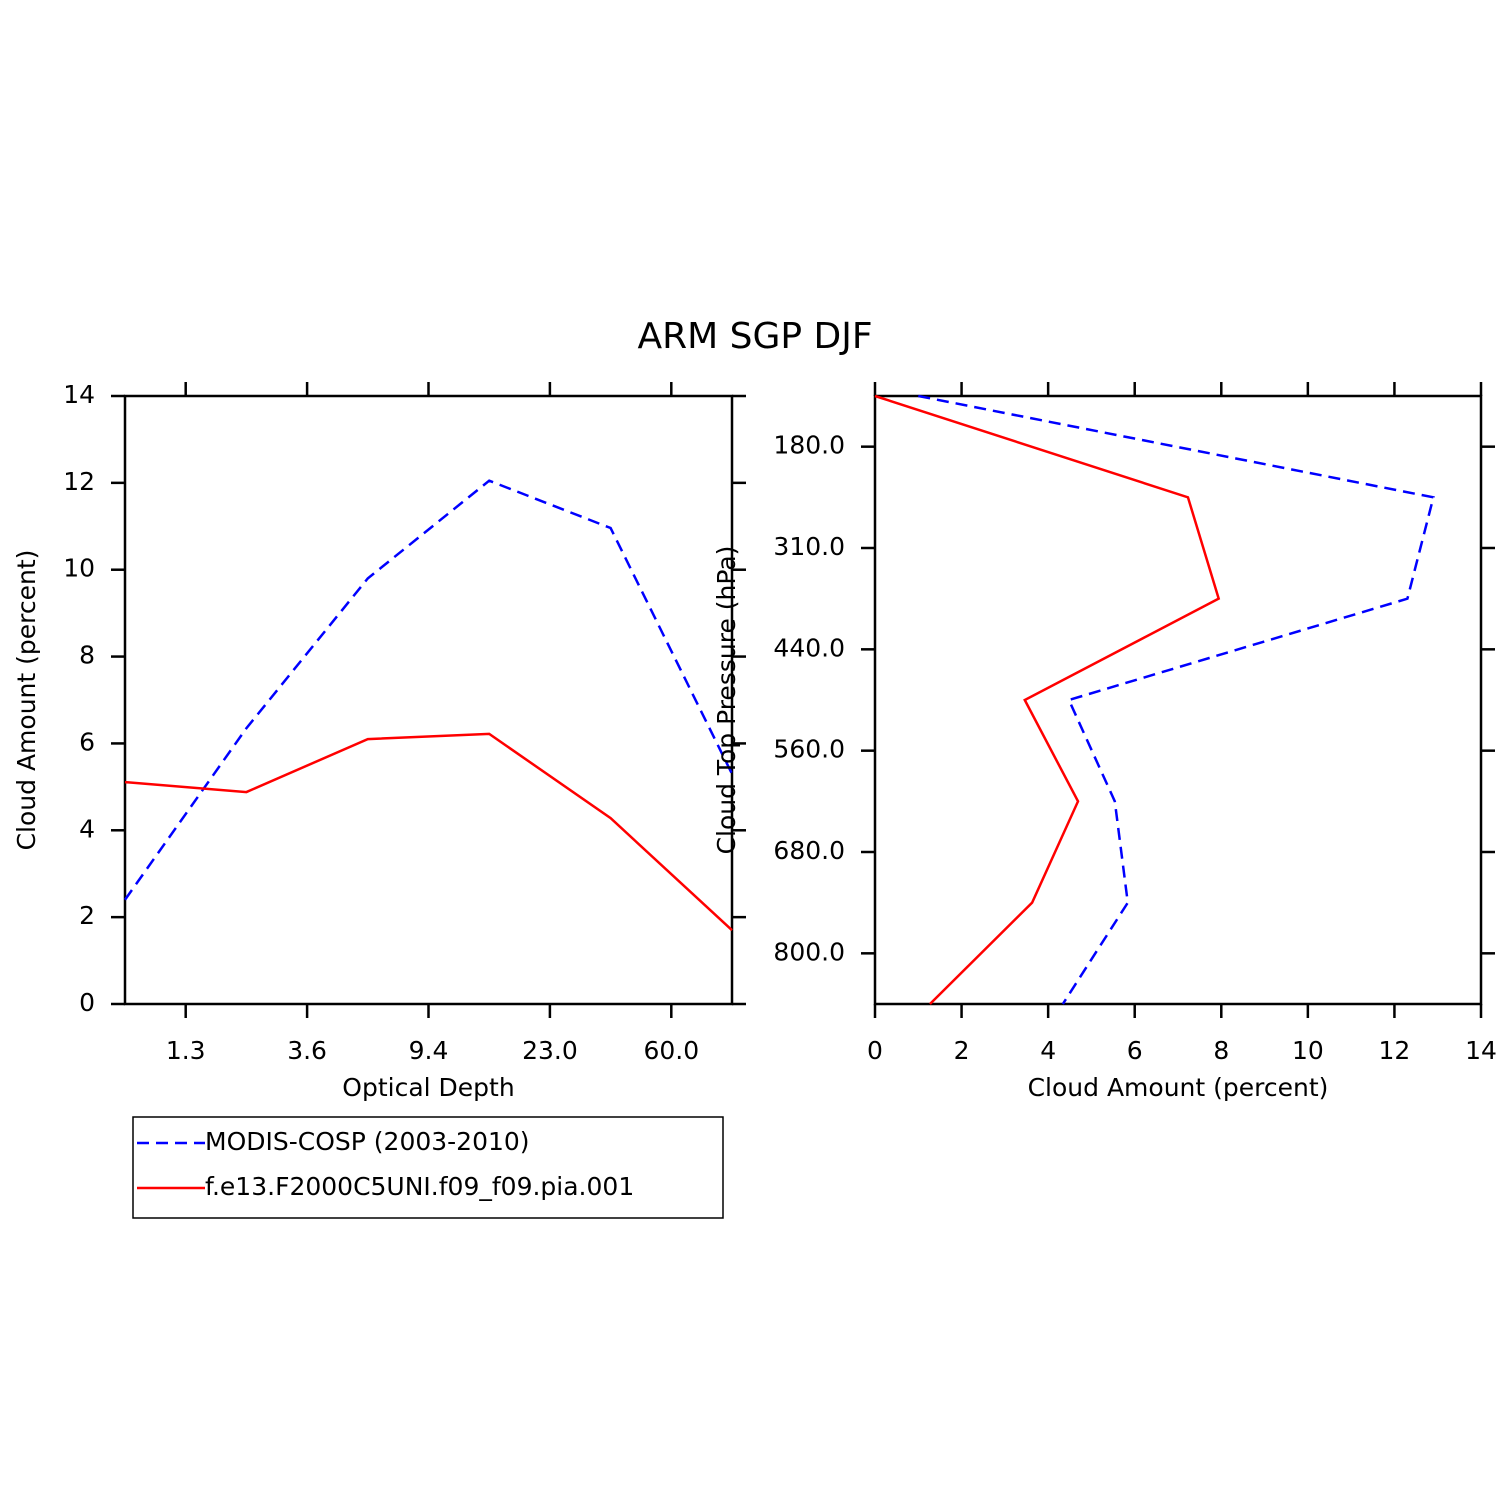  I want to click on figure-title: ARM SGP DJF, so click(754, 336).